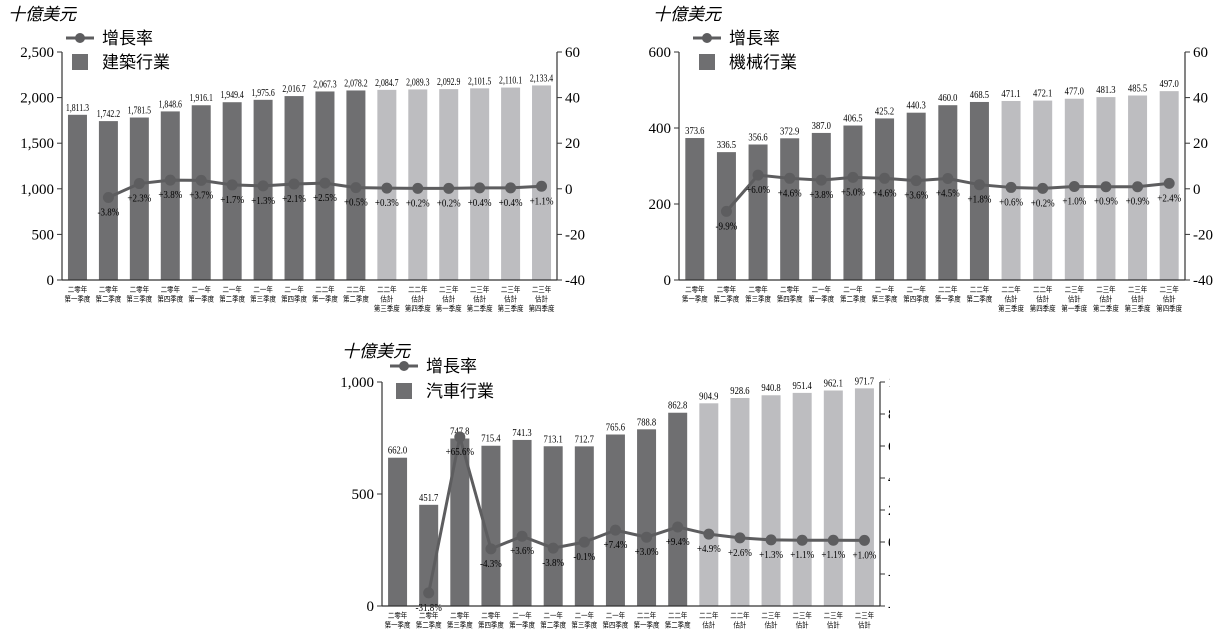 The image size is (1225, 643). What do you see at coordinates (37, 99) in the screenshot?
I see `left-tick-label: 2,000` at bounding box center [37, 99].